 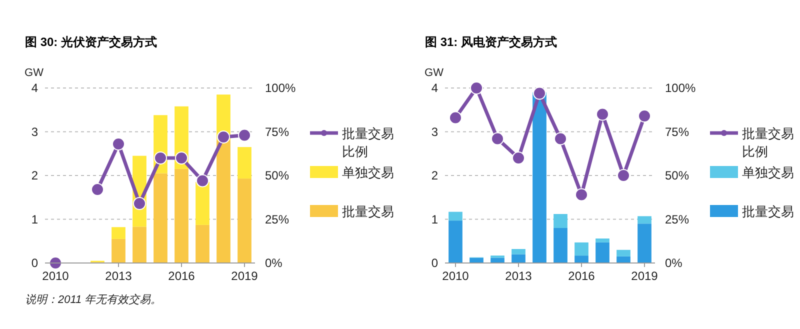 I want to click on text: 说明：2011 年无有效交易。, so click(x=93, y=299).